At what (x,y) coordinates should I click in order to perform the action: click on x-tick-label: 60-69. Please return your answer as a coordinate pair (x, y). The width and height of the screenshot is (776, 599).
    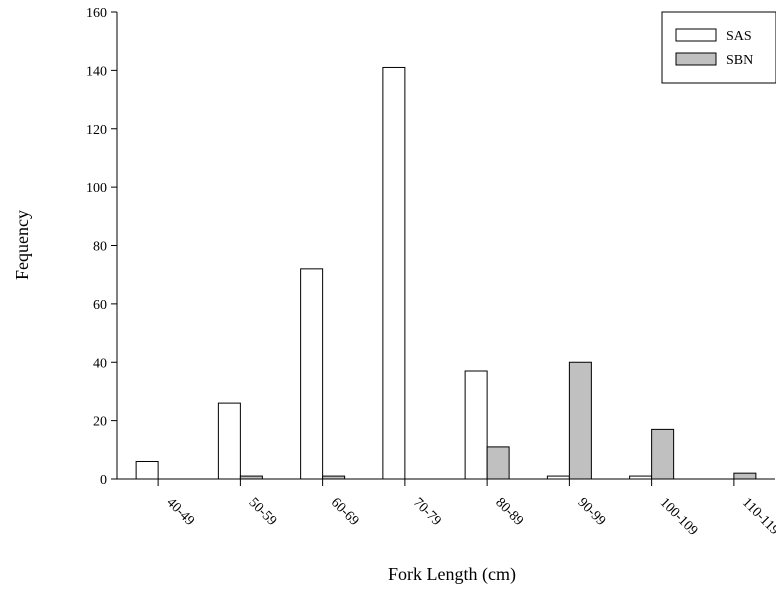
    Looking at the image, I should click on (345, 512).